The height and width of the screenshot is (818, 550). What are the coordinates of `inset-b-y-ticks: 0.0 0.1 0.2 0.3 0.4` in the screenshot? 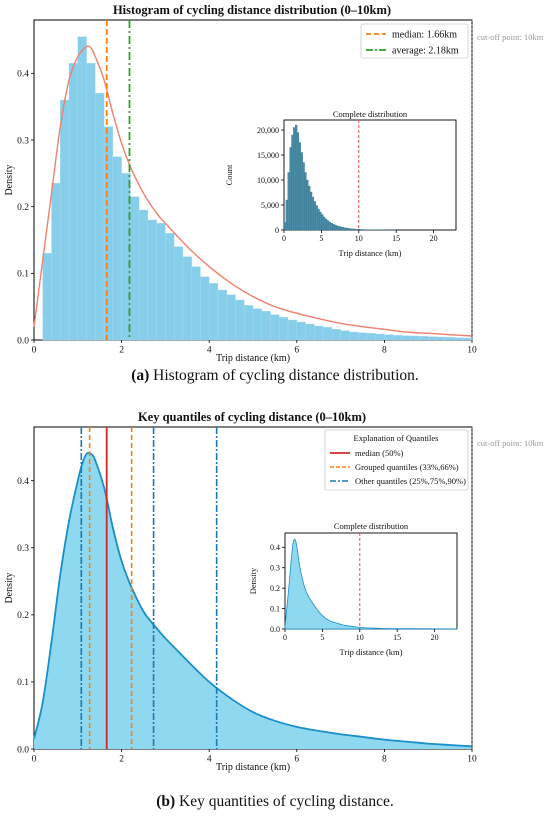 It's located at (277, 588).